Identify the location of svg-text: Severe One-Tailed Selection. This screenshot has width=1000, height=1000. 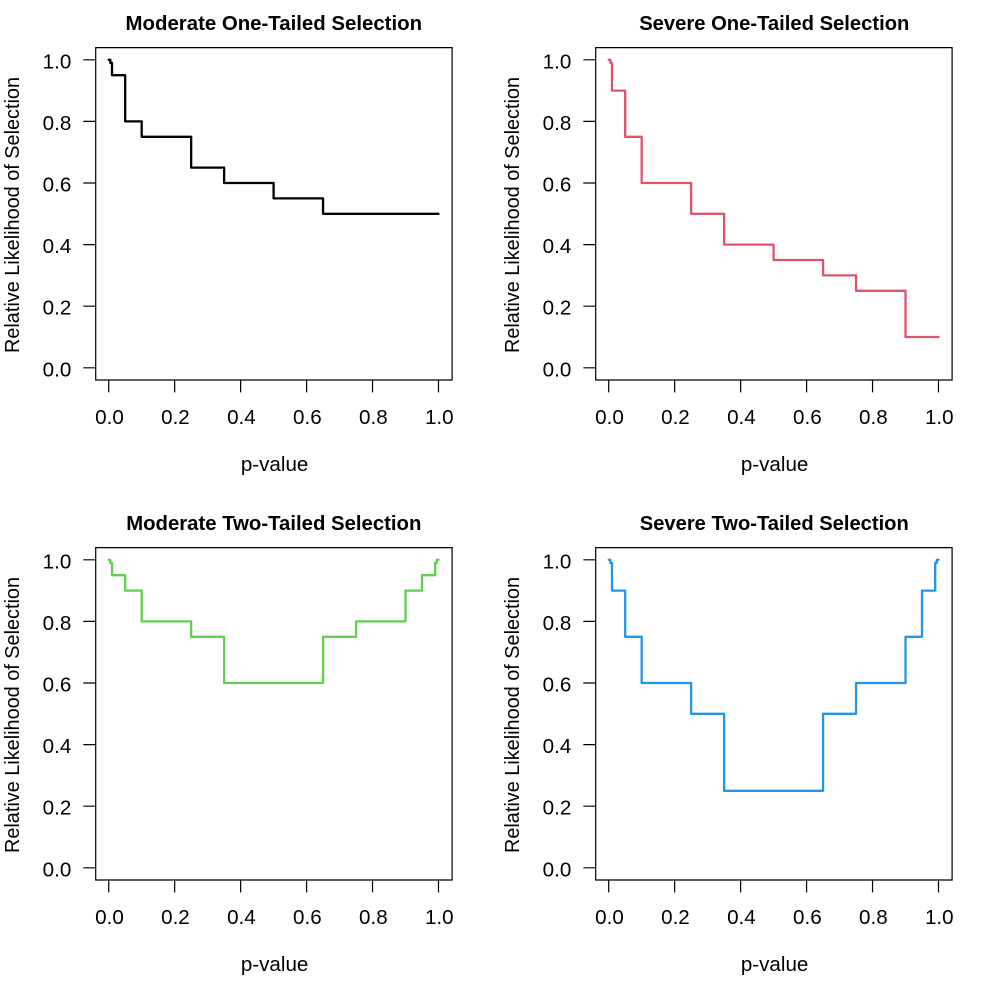
(774, 23).